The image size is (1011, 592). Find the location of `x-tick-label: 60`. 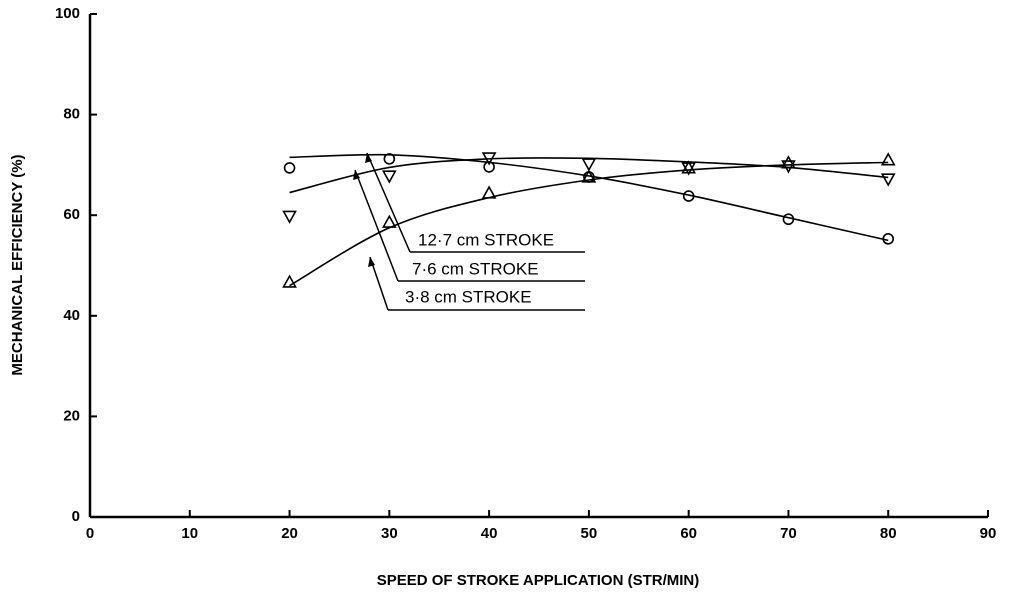

x-tick-label: 60 is located at coordinates (688, 533).